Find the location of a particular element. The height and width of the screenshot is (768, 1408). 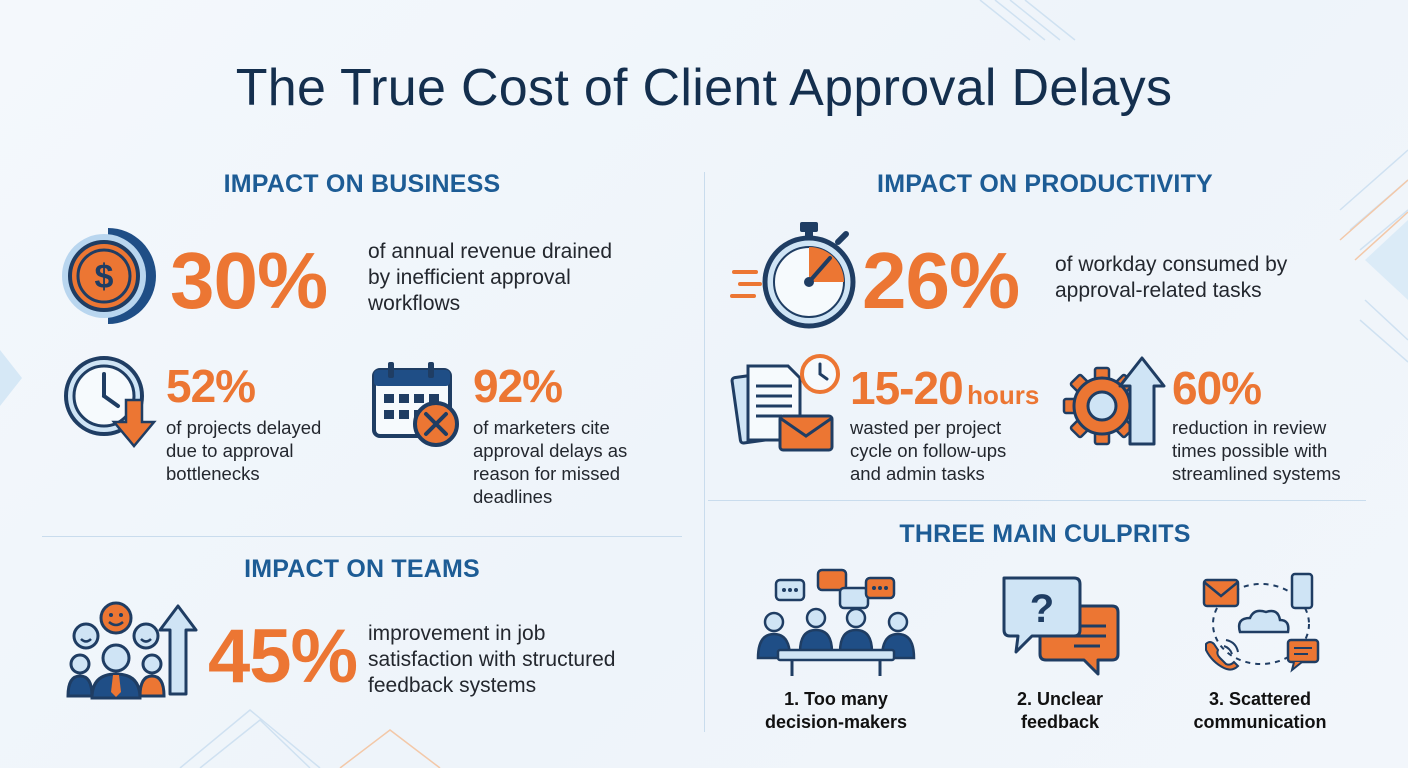

culprit-2-label: 2. Unclear feedback is located at coordinates (1060, 710).